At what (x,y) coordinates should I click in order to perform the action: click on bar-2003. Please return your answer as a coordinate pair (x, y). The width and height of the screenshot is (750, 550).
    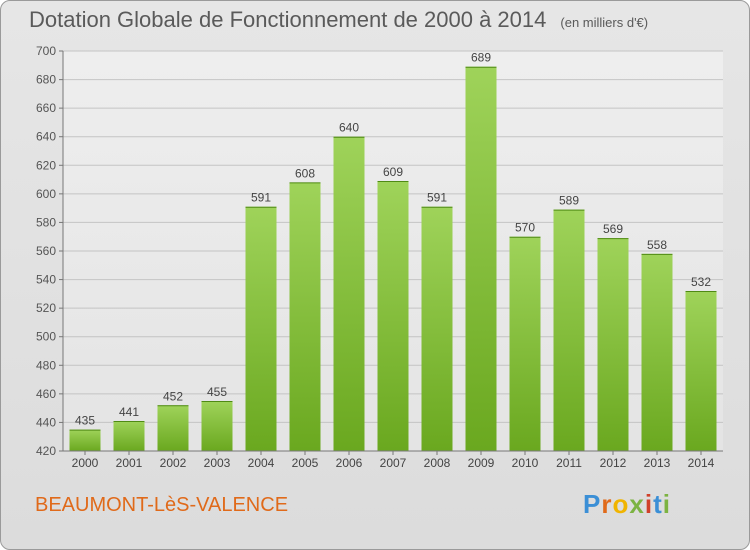
    Looking at the image, I should click on (217, 426).